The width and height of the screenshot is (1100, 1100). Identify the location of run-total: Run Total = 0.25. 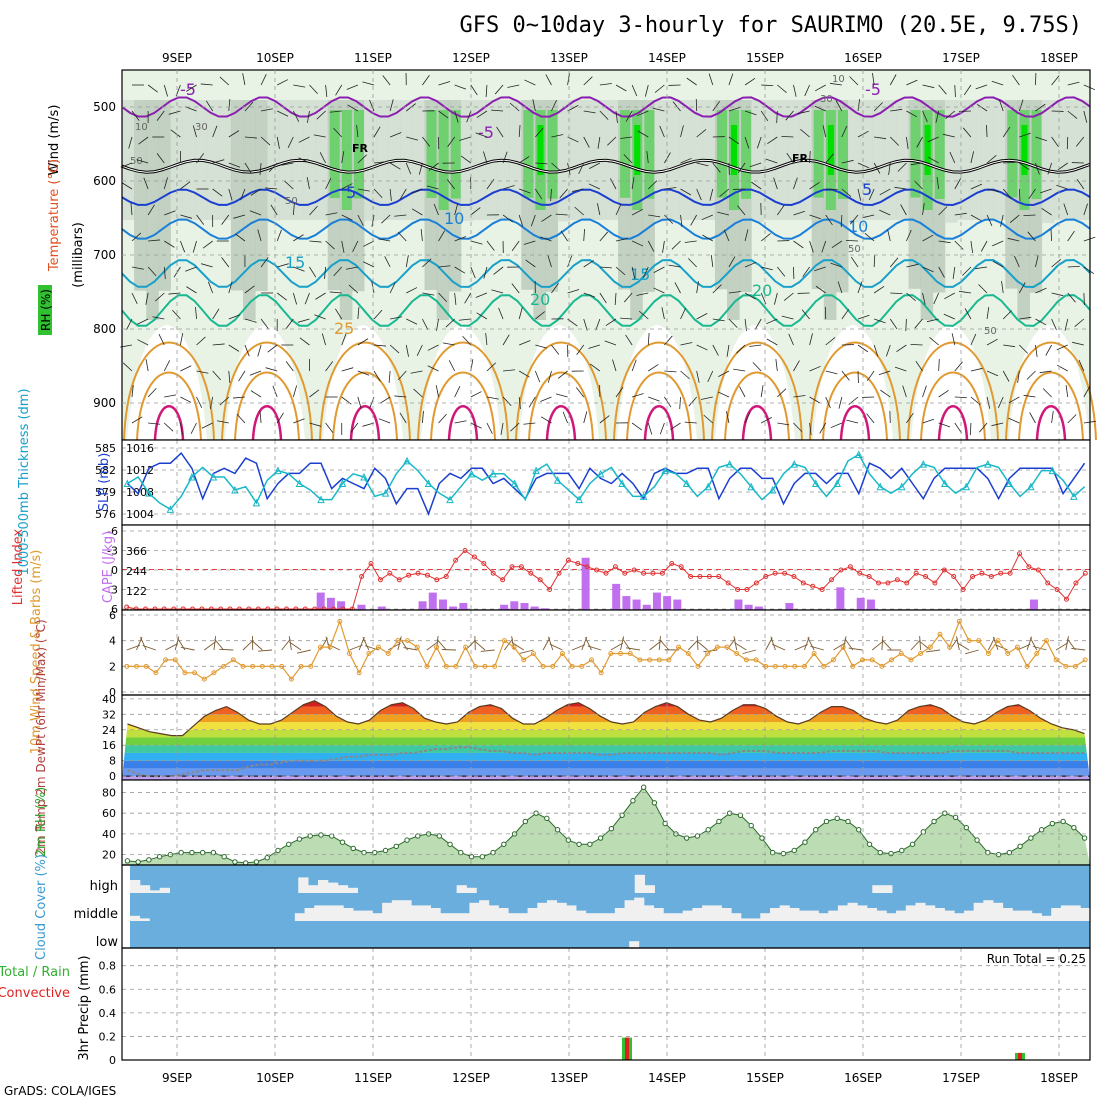
(1036, 959).